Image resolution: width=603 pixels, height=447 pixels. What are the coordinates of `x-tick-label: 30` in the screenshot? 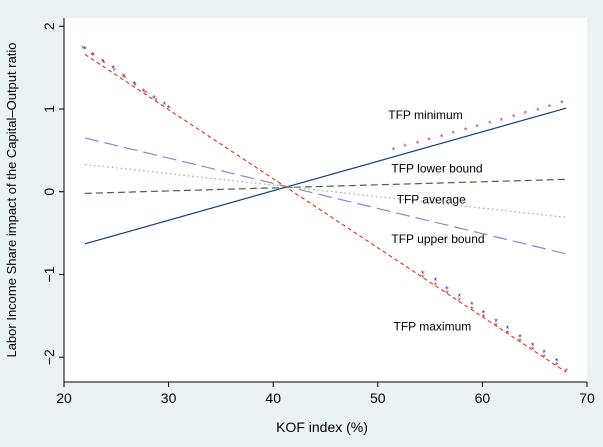 It's located at (169, 398).